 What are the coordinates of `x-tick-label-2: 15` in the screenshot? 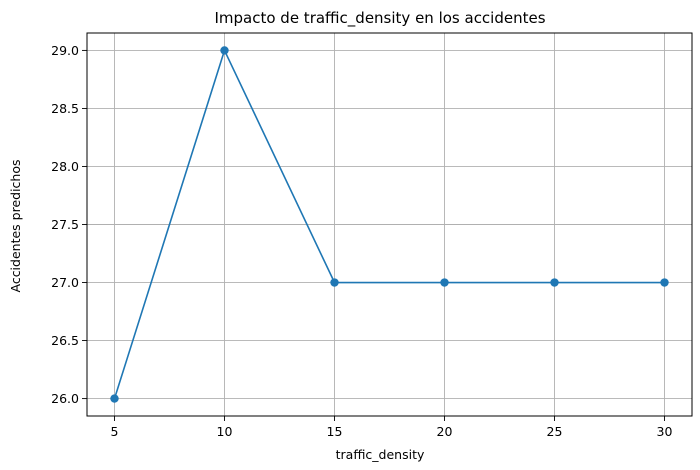 It's located at (335, 431).